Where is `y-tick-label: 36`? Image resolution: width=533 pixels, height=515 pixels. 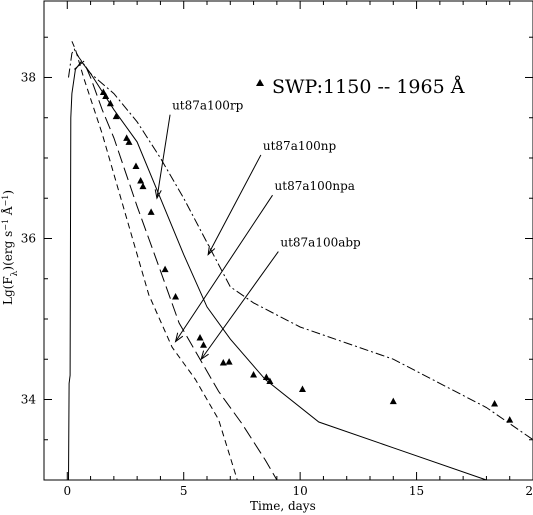 y-tick-label: 36 is located at coordinates (28, 238).